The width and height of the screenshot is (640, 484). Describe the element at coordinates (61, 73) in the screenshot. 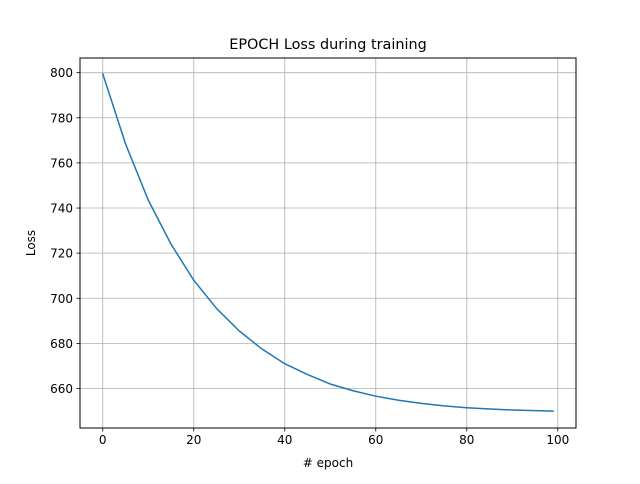

I see `y-tick-label: 800` at that location.